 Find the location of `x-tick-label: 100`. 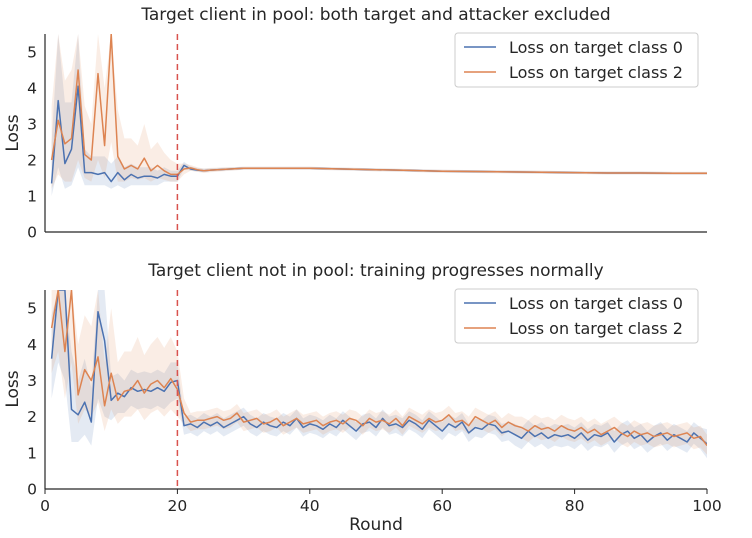

x-tick-label: 100 is located at coordinates (707, 506).